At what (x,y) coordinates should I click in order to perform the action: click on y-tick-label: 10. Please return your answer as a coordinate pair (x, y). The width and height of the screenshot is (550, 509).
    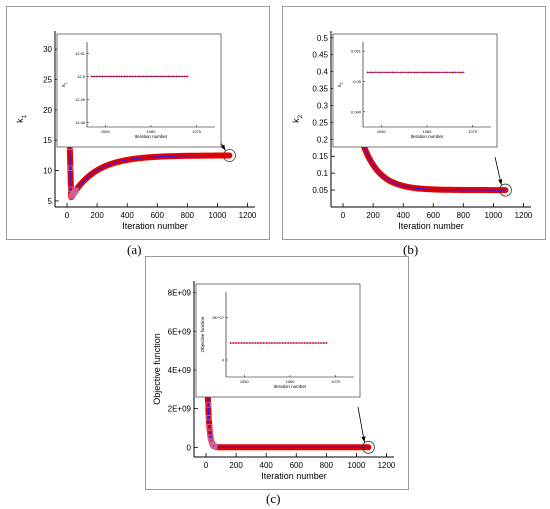
    Looking at the image, I should click on (47, 171).